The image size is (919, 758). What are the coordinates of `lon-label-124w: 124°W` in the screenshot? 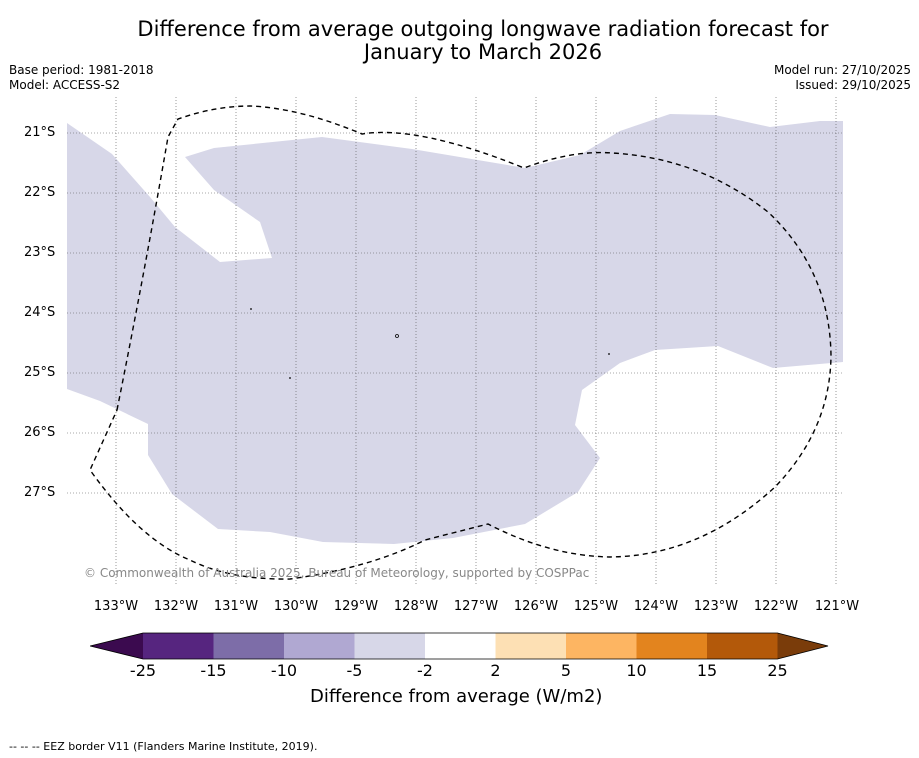 It's located at (656, 606).